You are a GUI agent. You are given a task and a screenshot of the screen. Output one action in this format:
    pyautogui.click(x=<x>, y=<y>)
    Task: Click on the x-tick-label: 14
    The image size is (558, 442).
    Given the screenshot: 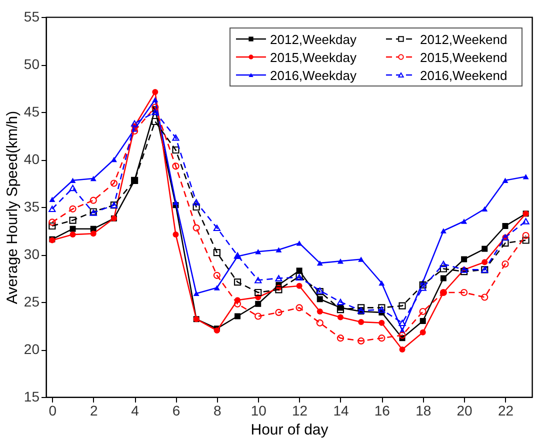 What is the action you would take?
    pyautogui.click(x=341, y=410)
    